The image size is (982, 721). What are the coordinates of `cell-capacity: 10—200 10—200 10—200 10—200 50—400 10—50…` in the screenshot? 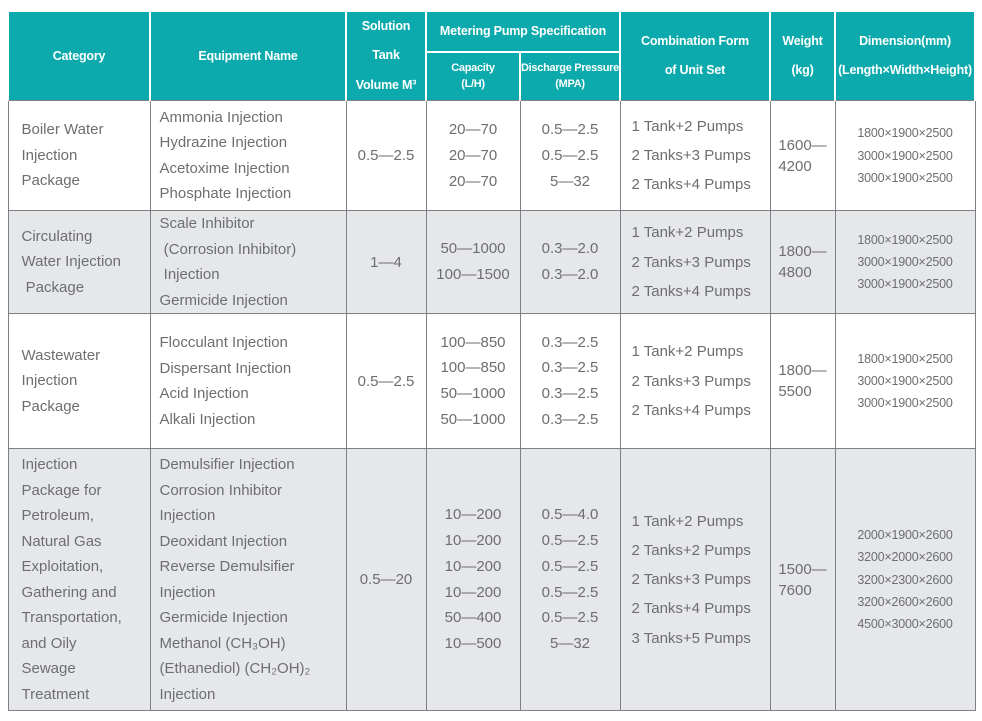 It's located at (473, 580).